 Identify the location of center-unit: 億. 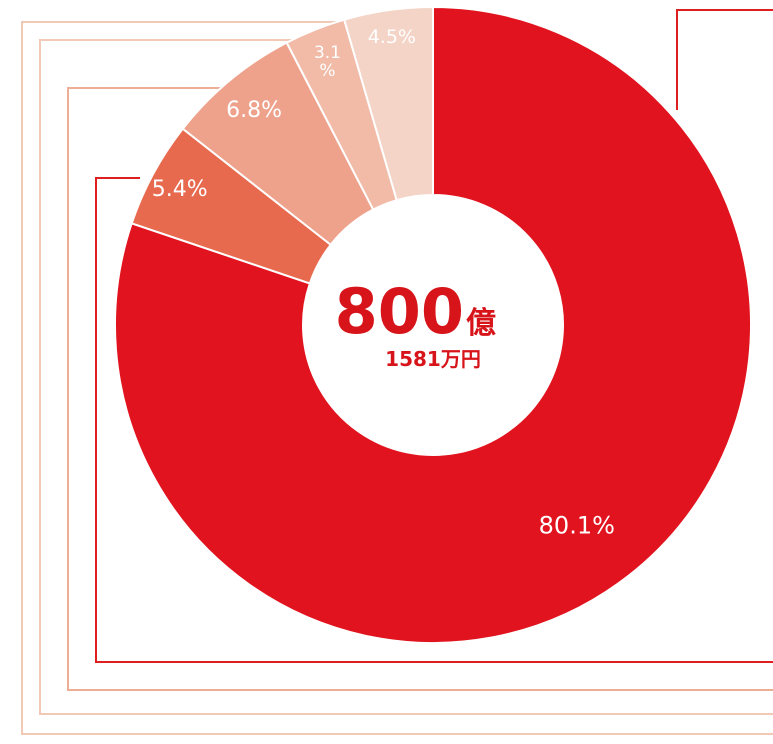
(481, 323).